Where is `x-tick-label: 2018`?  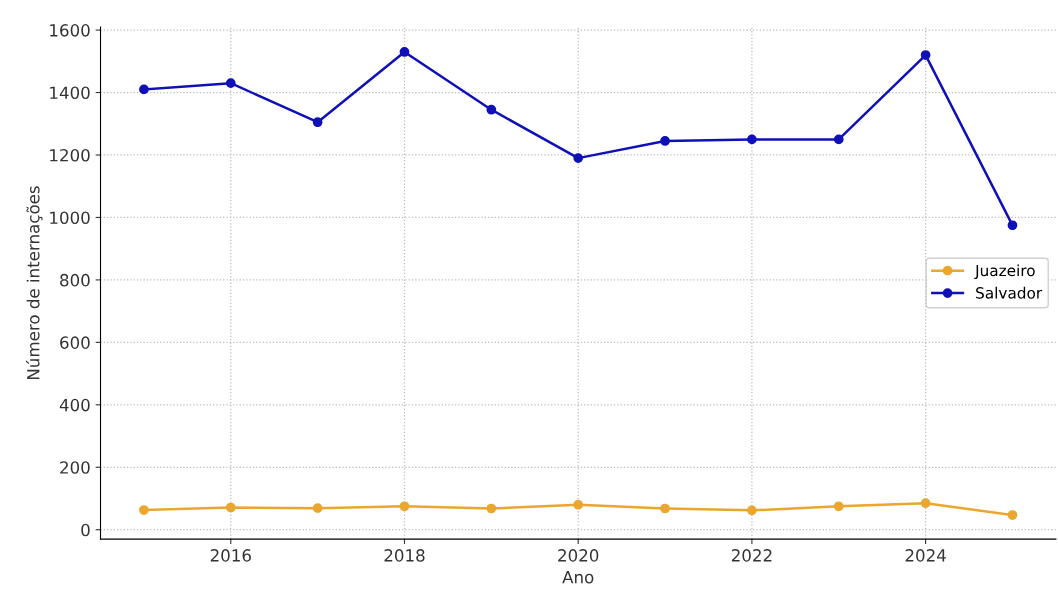 x-tick-label: 2018 is located at coordinates (404, 555).